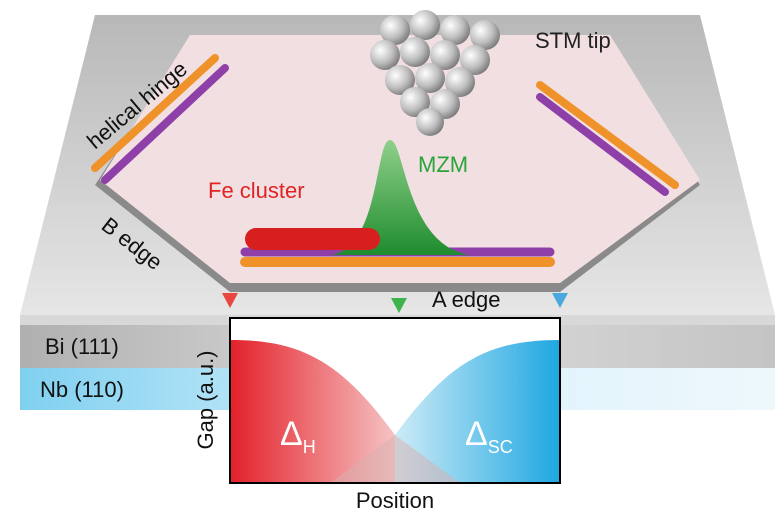  I want to click on overlap, so click(395, 459).